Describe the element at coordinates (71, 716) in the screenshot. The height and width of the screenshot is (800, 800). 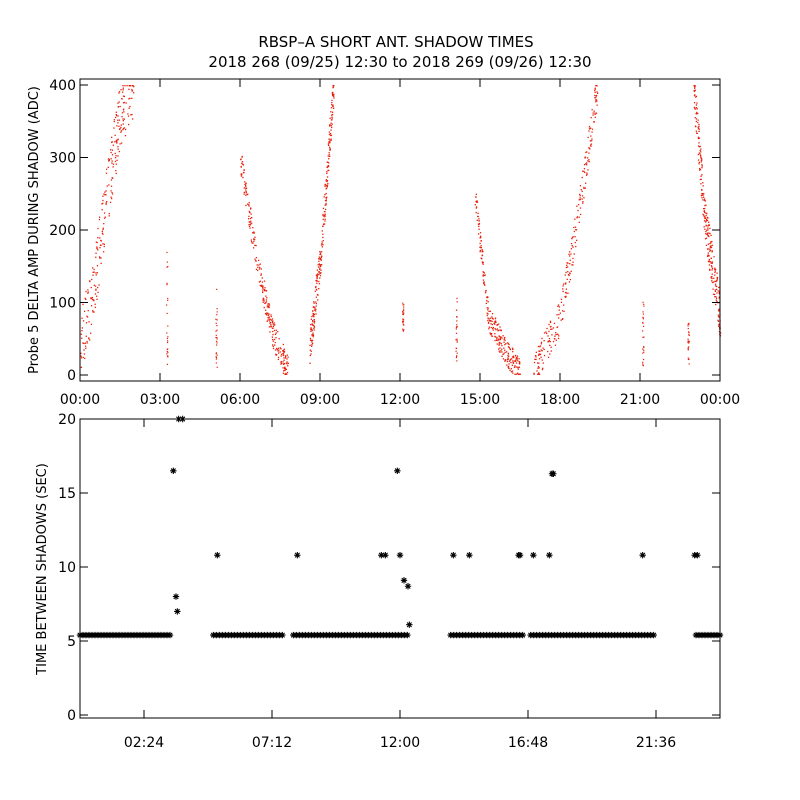
I see `bottom-y-tick-label: 0` at that location.